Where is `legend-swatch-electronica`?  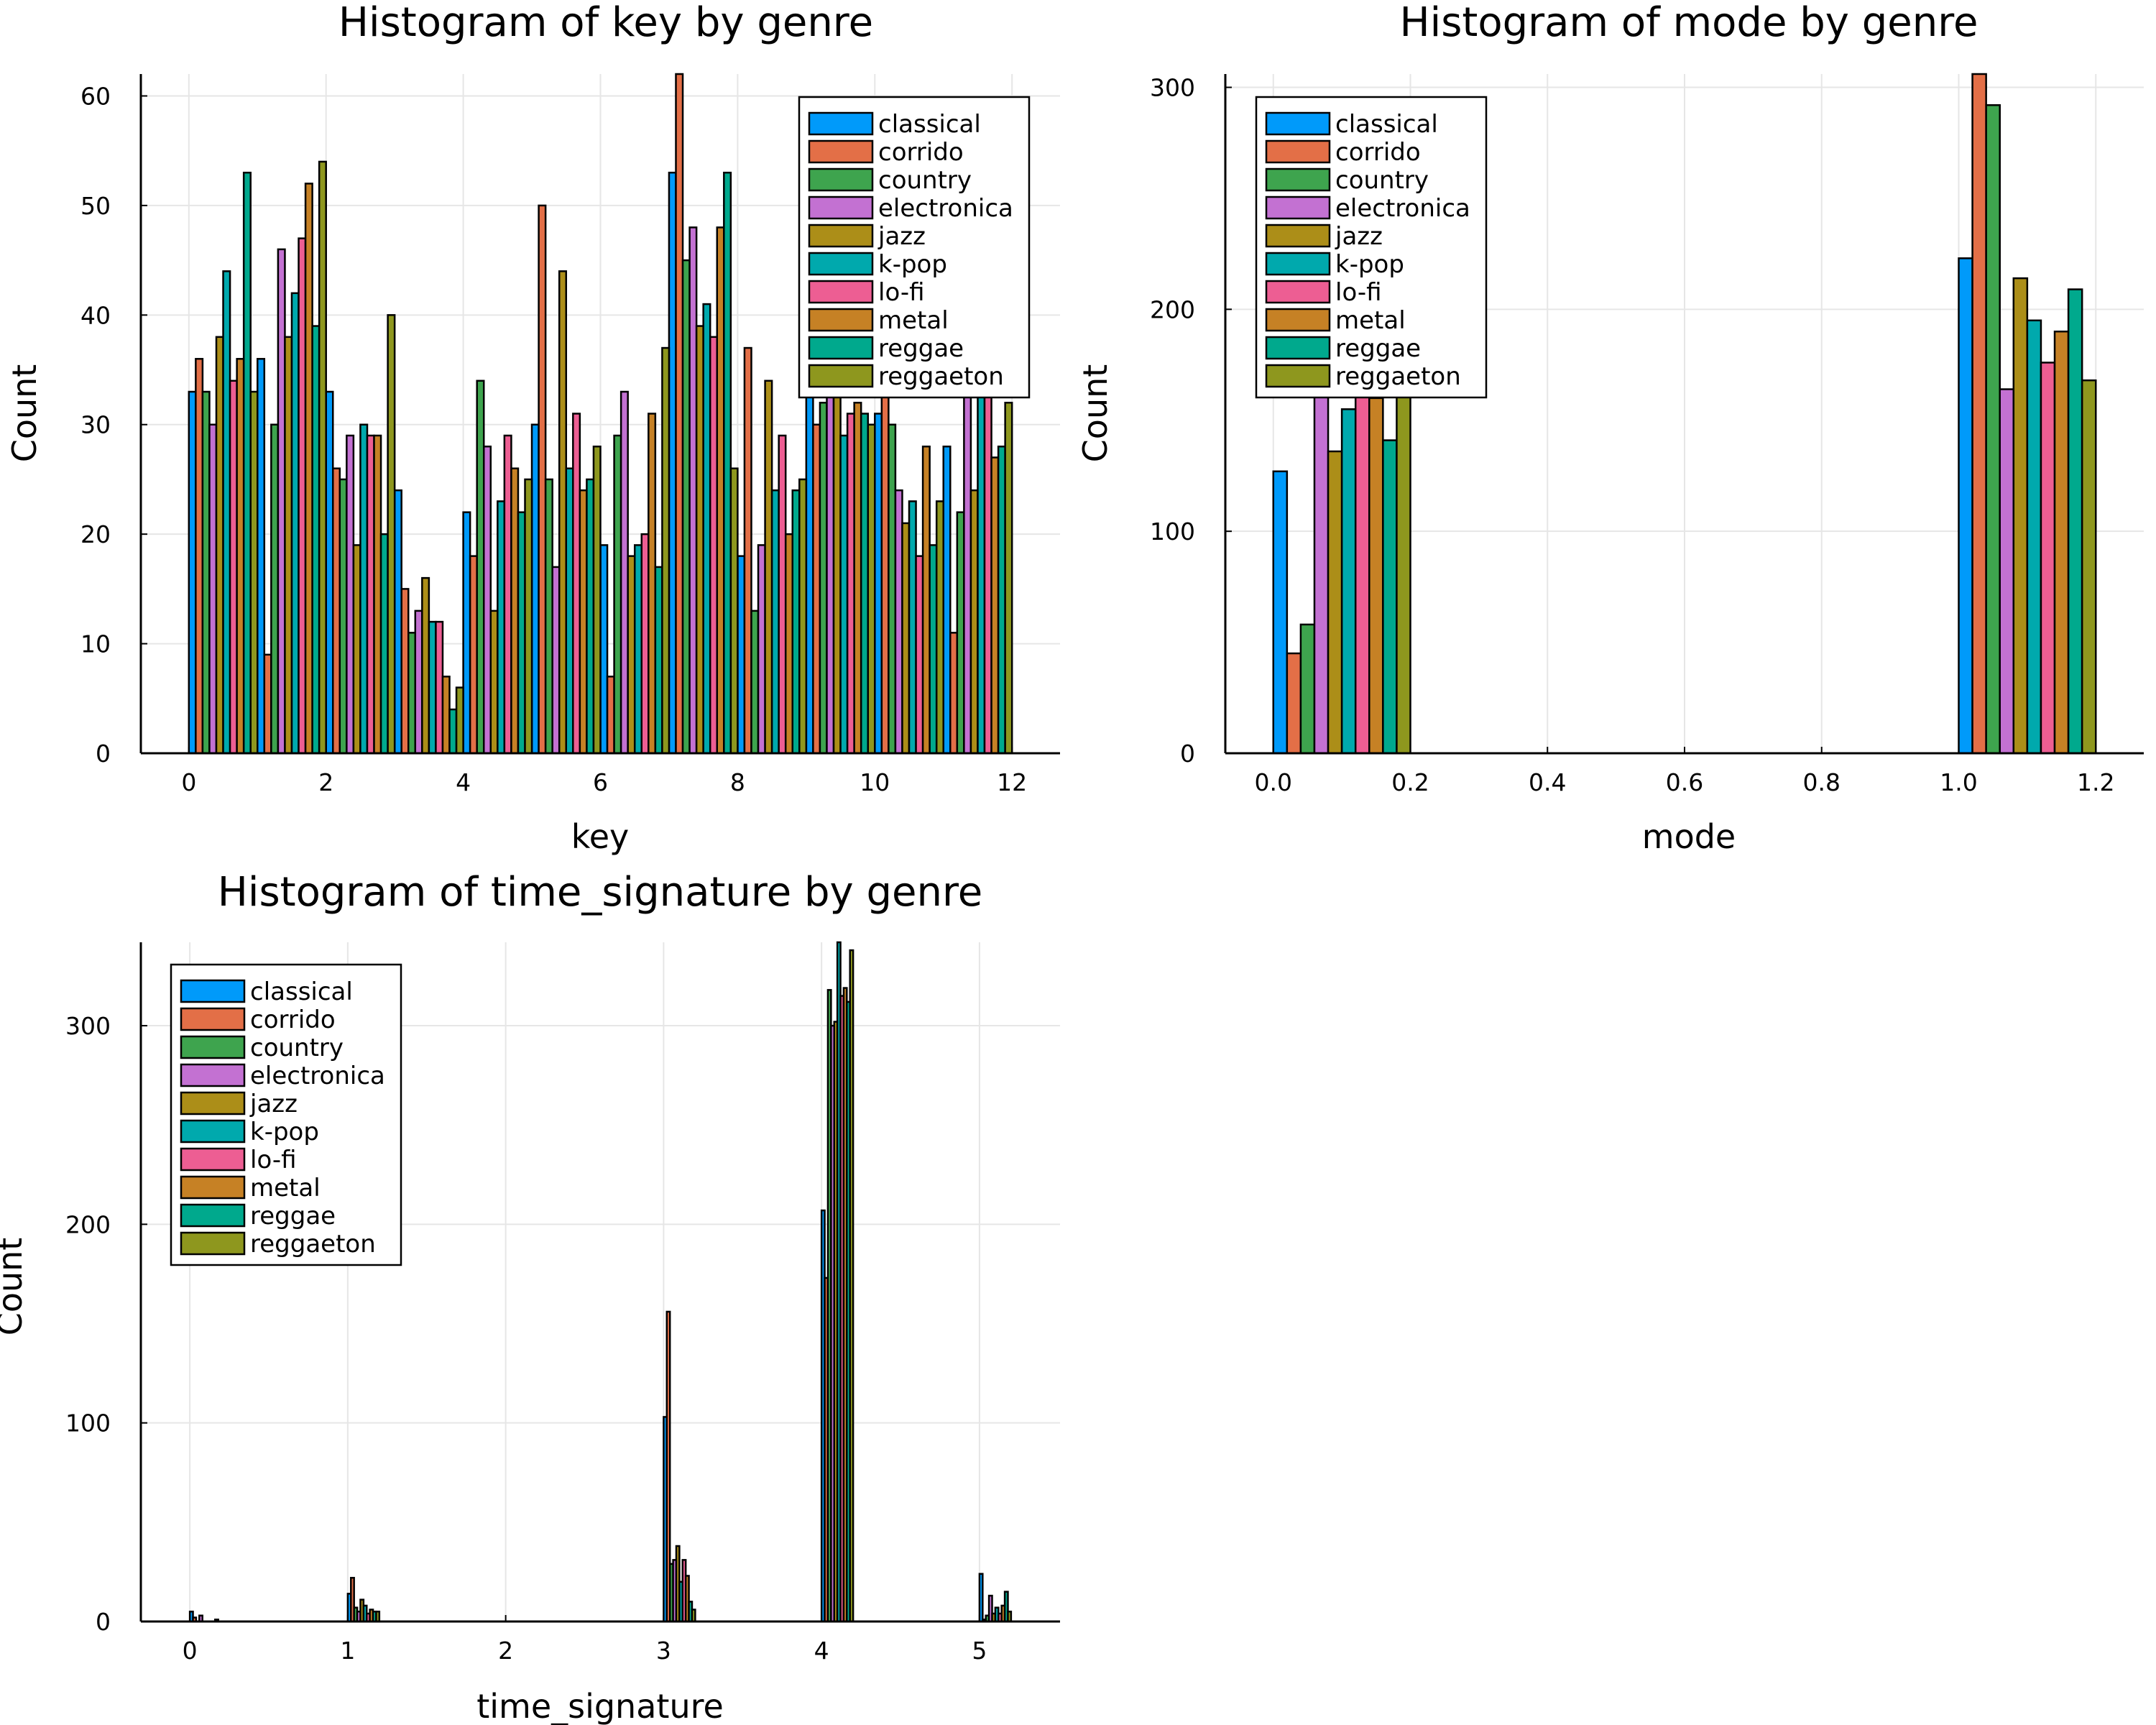
legend-swatch-electronica is located at coordinates (1298, 208).